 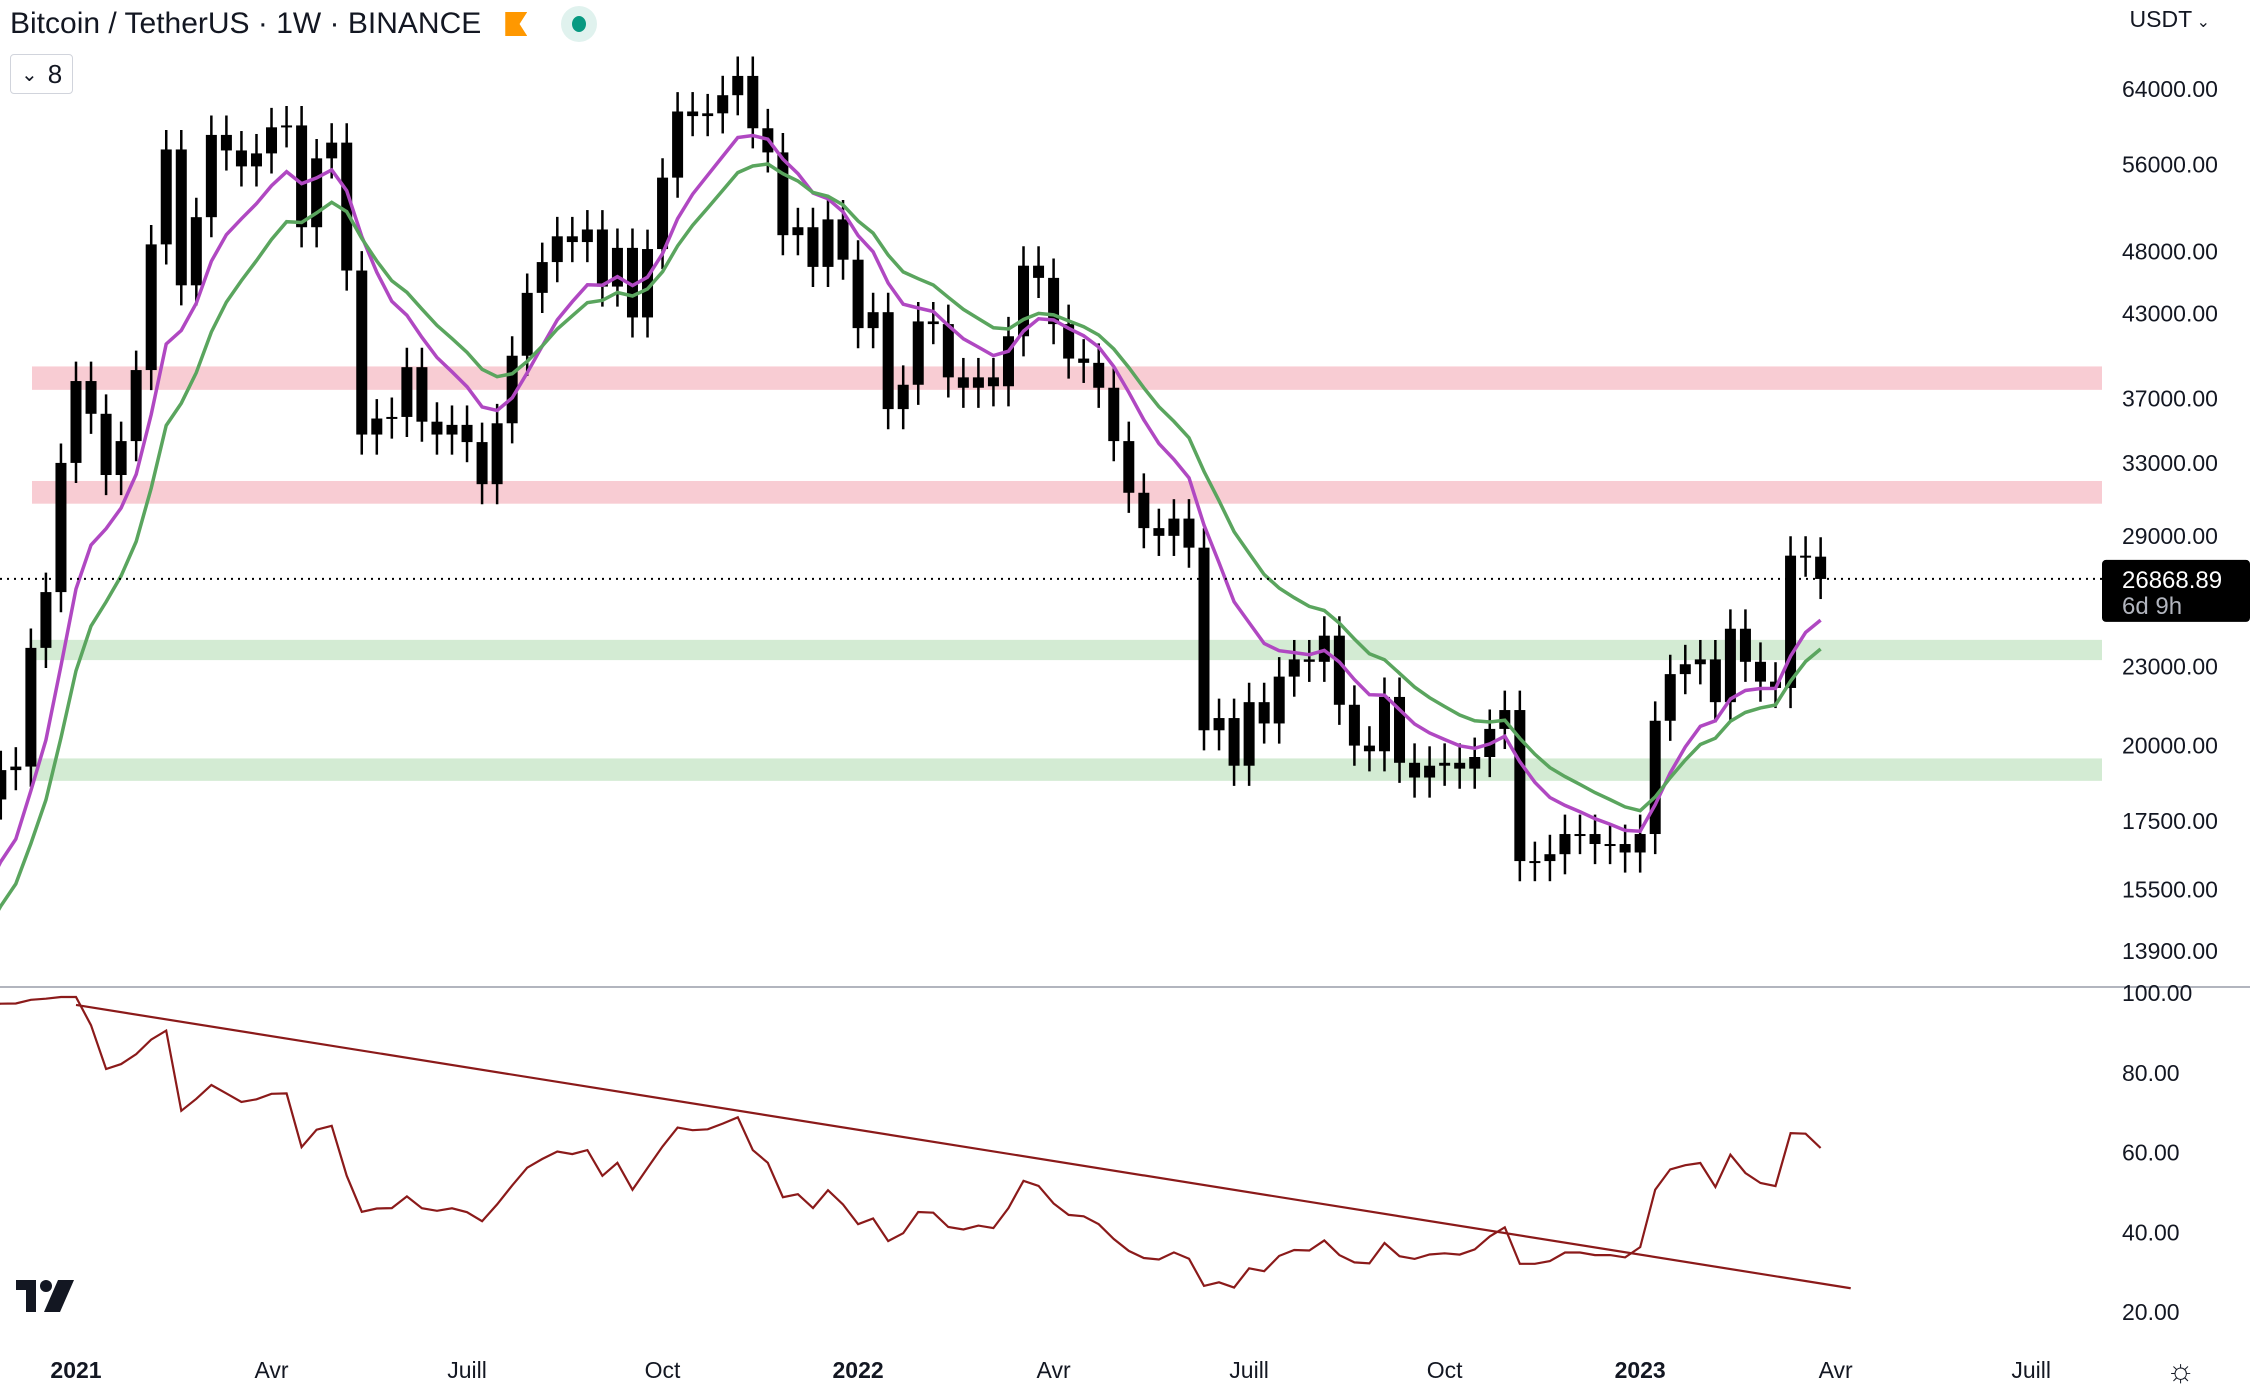 I want to click on time-tick-label: Juill, so click(x=2031, y=1370).